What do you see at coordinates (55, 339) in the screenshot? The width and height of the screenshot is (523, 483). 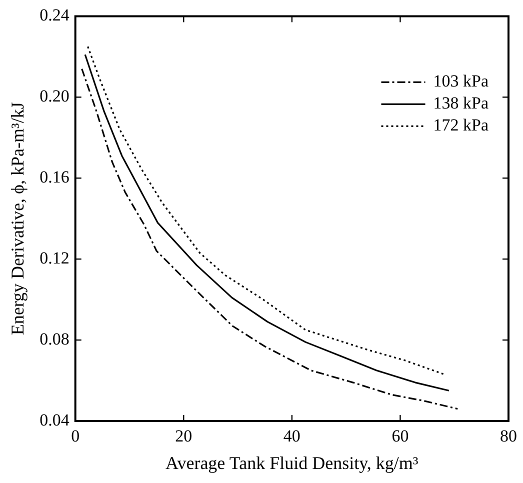 I see `y-tick-label: 0.08` at bounding box center [55, 339].